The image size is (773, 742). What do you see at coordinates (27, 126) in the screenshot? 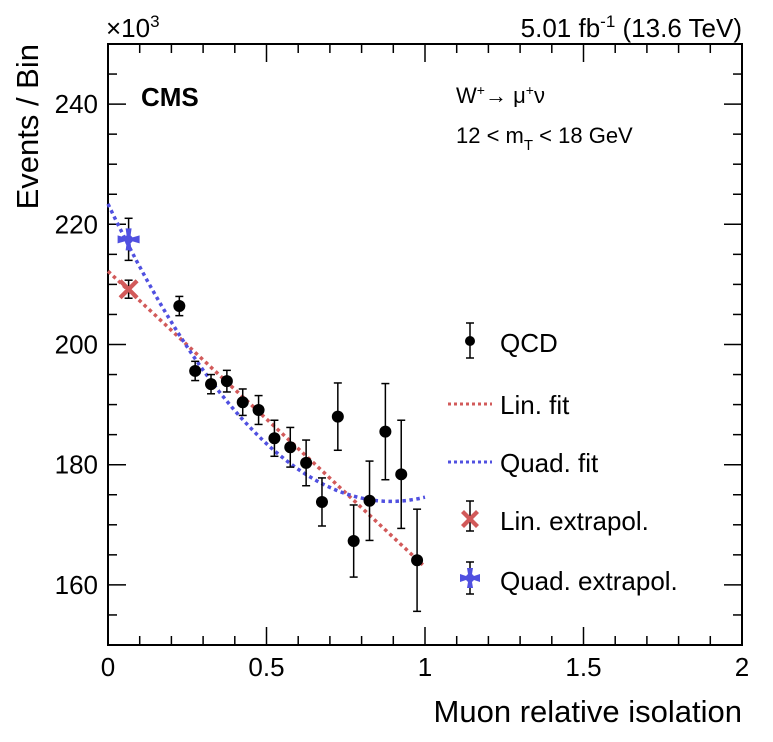
I see `y-axis-title: Events / Bin` at bounding box center [27, 126].